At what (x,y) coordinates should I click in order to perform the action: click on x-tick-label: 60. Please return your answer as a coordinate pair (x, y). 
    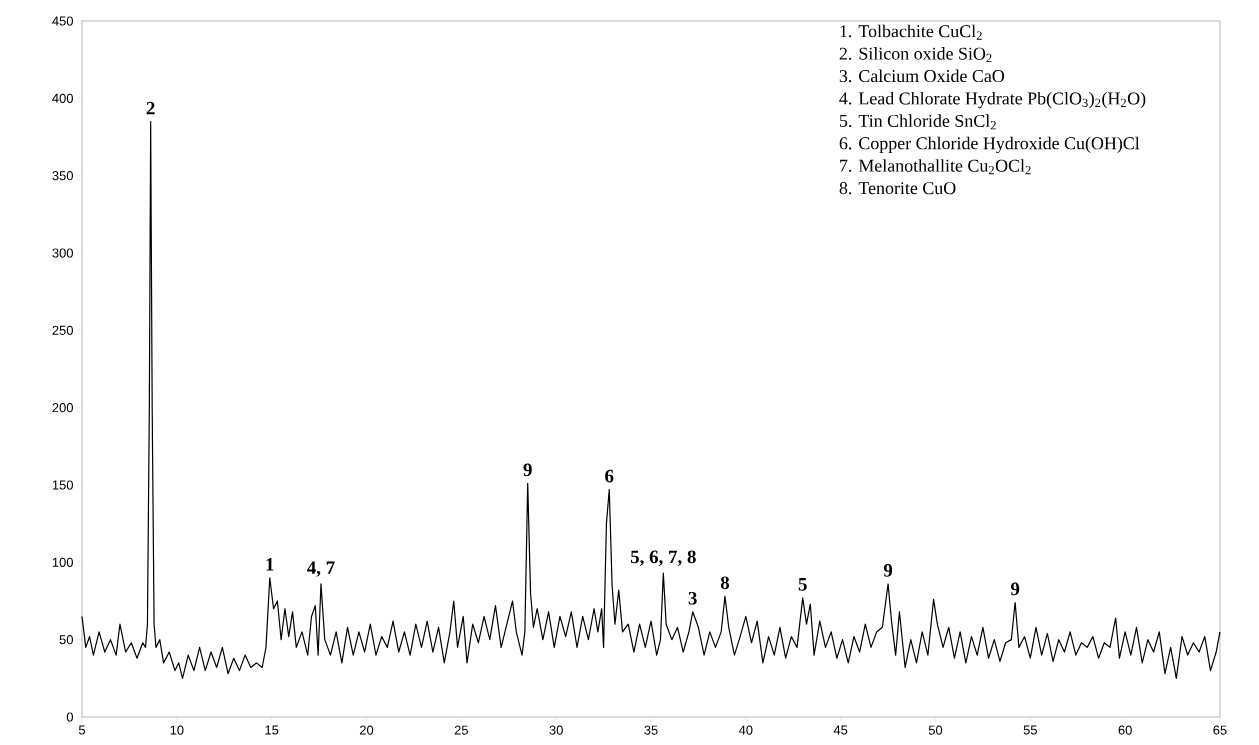
    Looking at the image, I should click on (1125, 730).